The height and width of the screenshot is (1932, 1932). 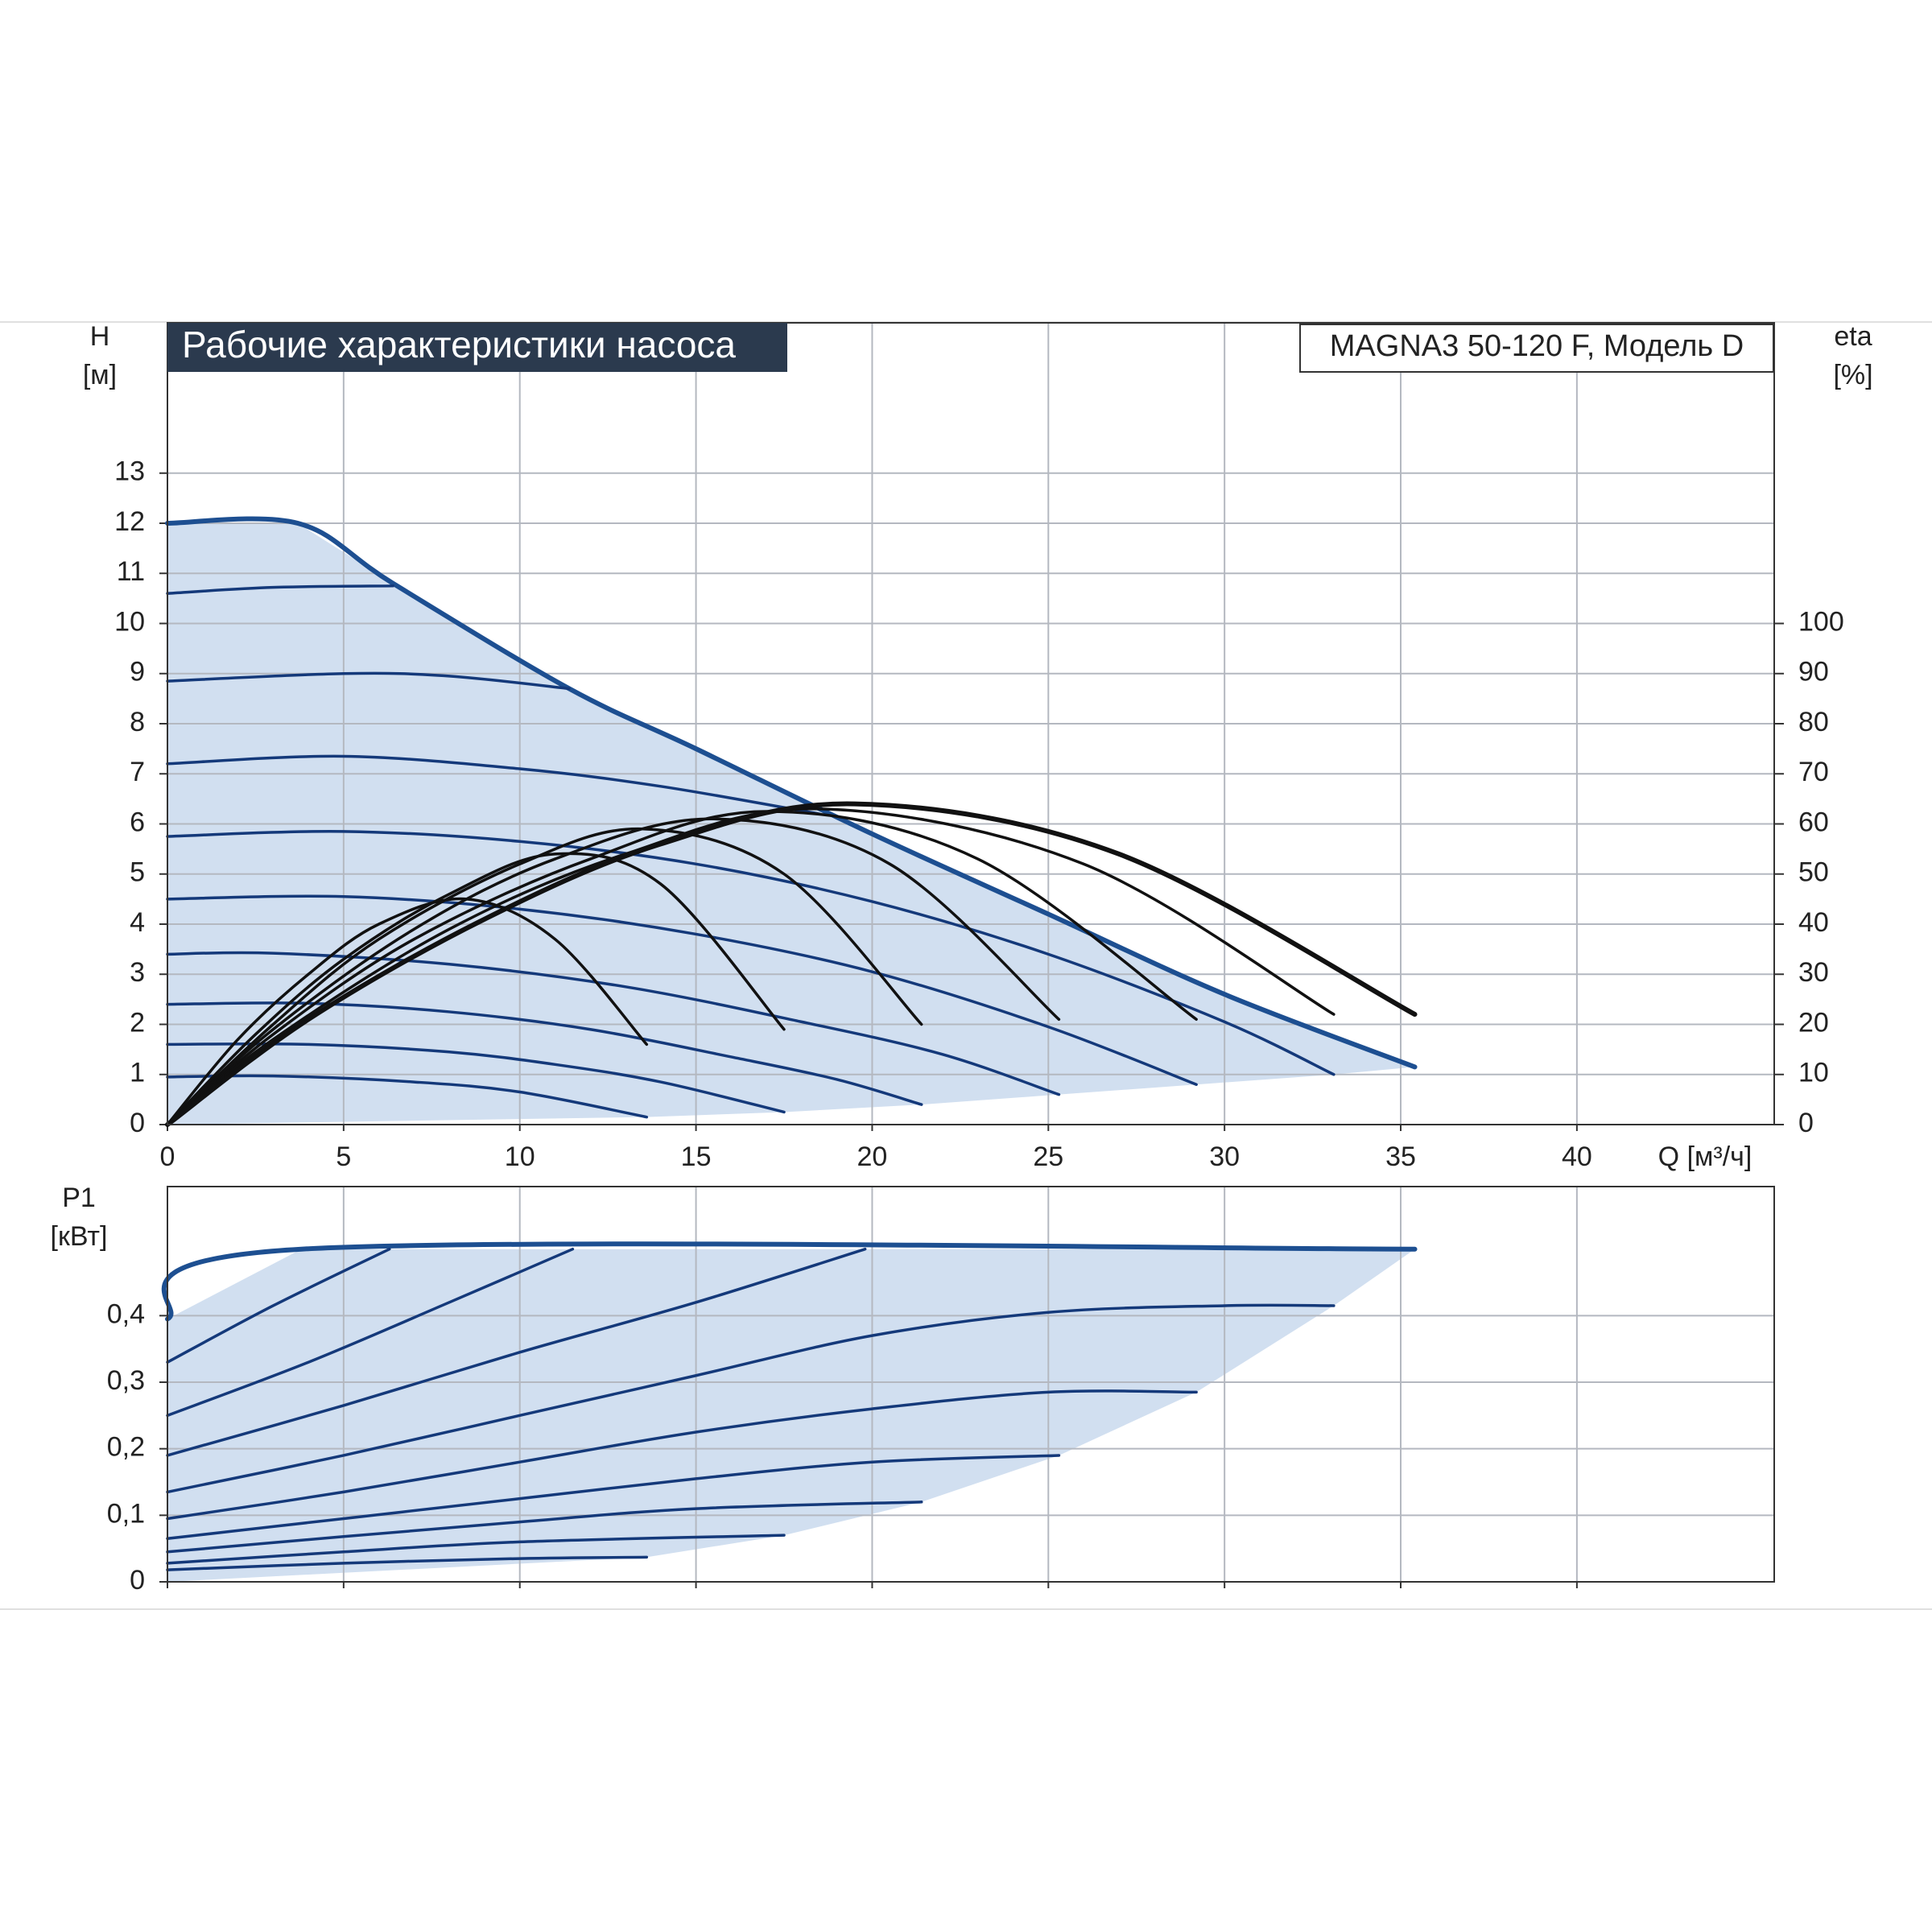 I want to click on y-tick-label: 11, so click(x=131, y=571).